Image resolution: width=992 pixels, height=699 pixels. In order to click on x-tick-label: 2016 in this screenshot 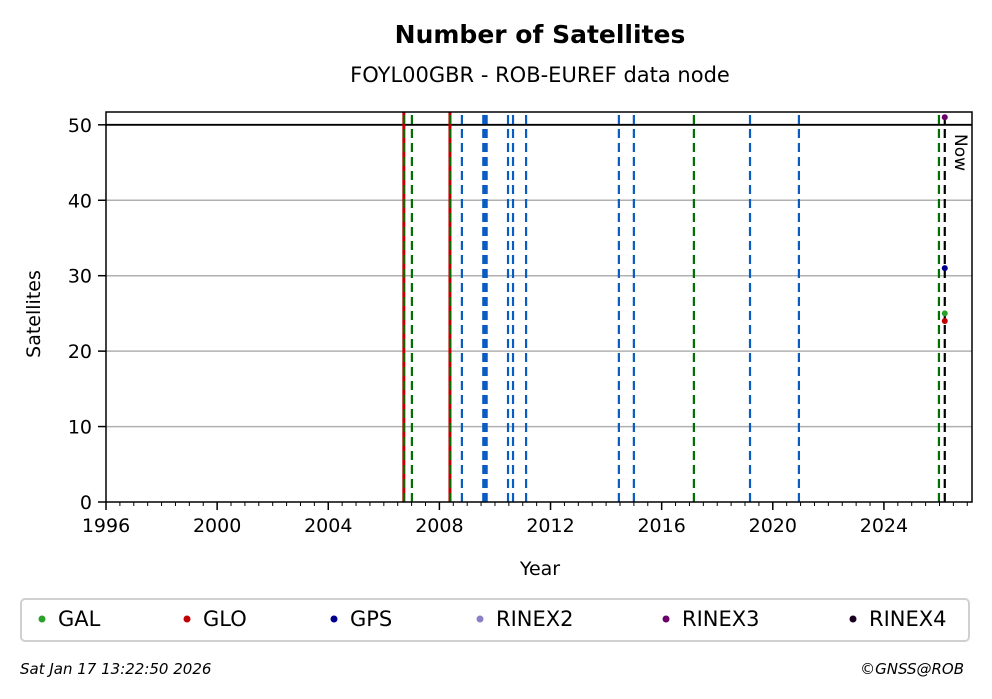, I will do `click(661, 526)`.